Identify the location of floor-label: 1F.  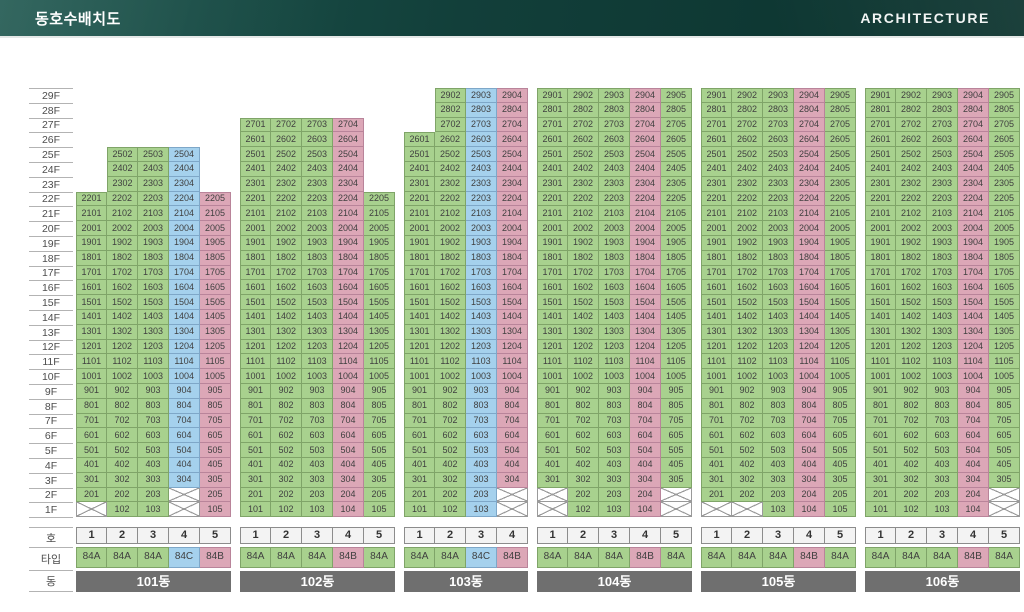
(51, 509).